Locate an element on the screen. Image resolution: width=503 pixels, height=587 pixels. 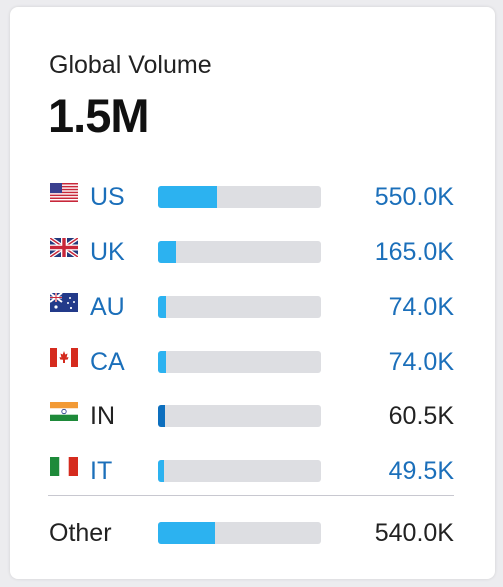
country-row-us: US 550.0K is located at coordinates (252, 197).